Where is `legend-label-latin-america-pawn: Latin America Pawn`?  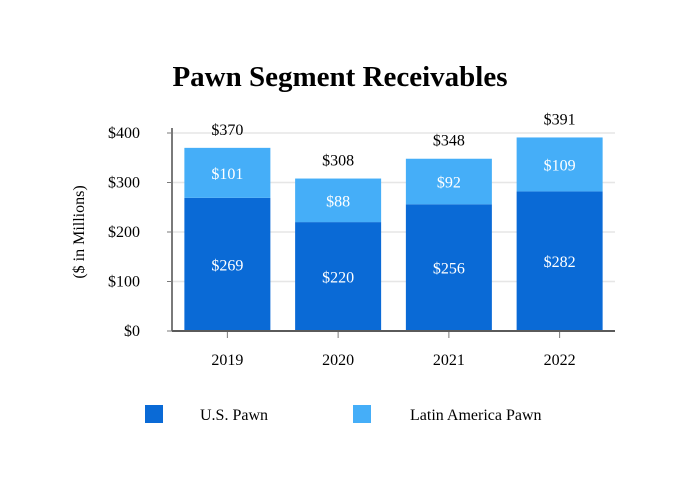
legend-label-latin-america-pawn: Latin America Pawn is located at coordinates (476, 415).